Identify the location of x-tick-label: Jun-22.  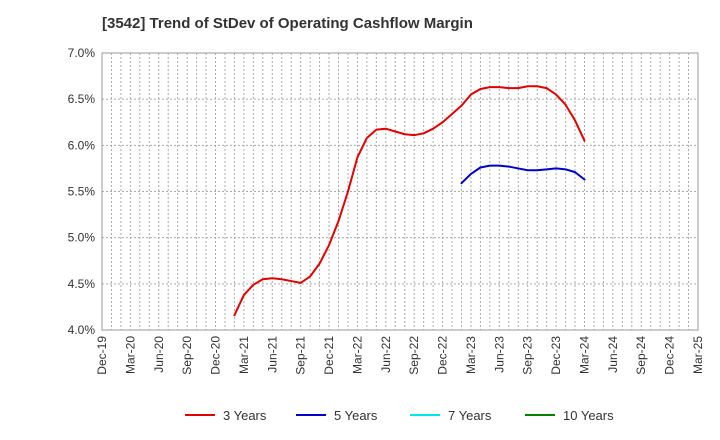
(386, 354).